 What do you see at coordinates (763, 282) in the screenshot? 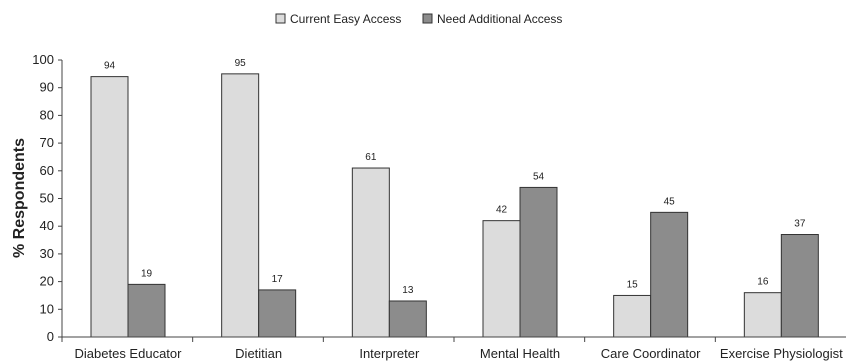
I see `data-label: 16` at bounding box center [763, 282].